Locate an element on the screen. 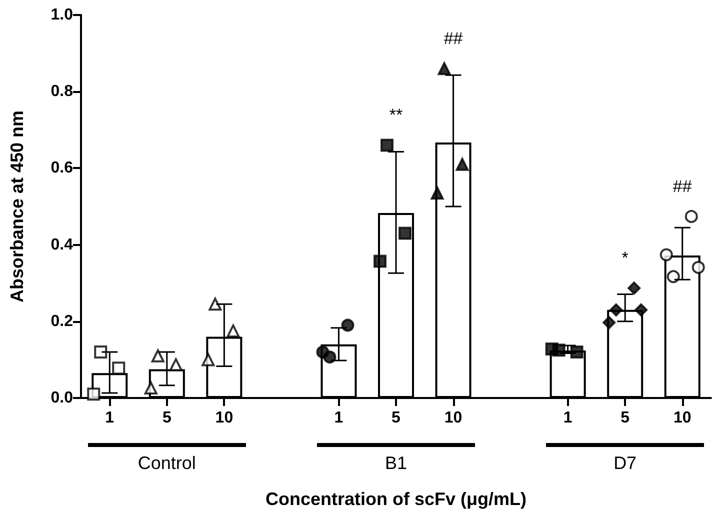  annotation: * is located at coordinates (625, 258).